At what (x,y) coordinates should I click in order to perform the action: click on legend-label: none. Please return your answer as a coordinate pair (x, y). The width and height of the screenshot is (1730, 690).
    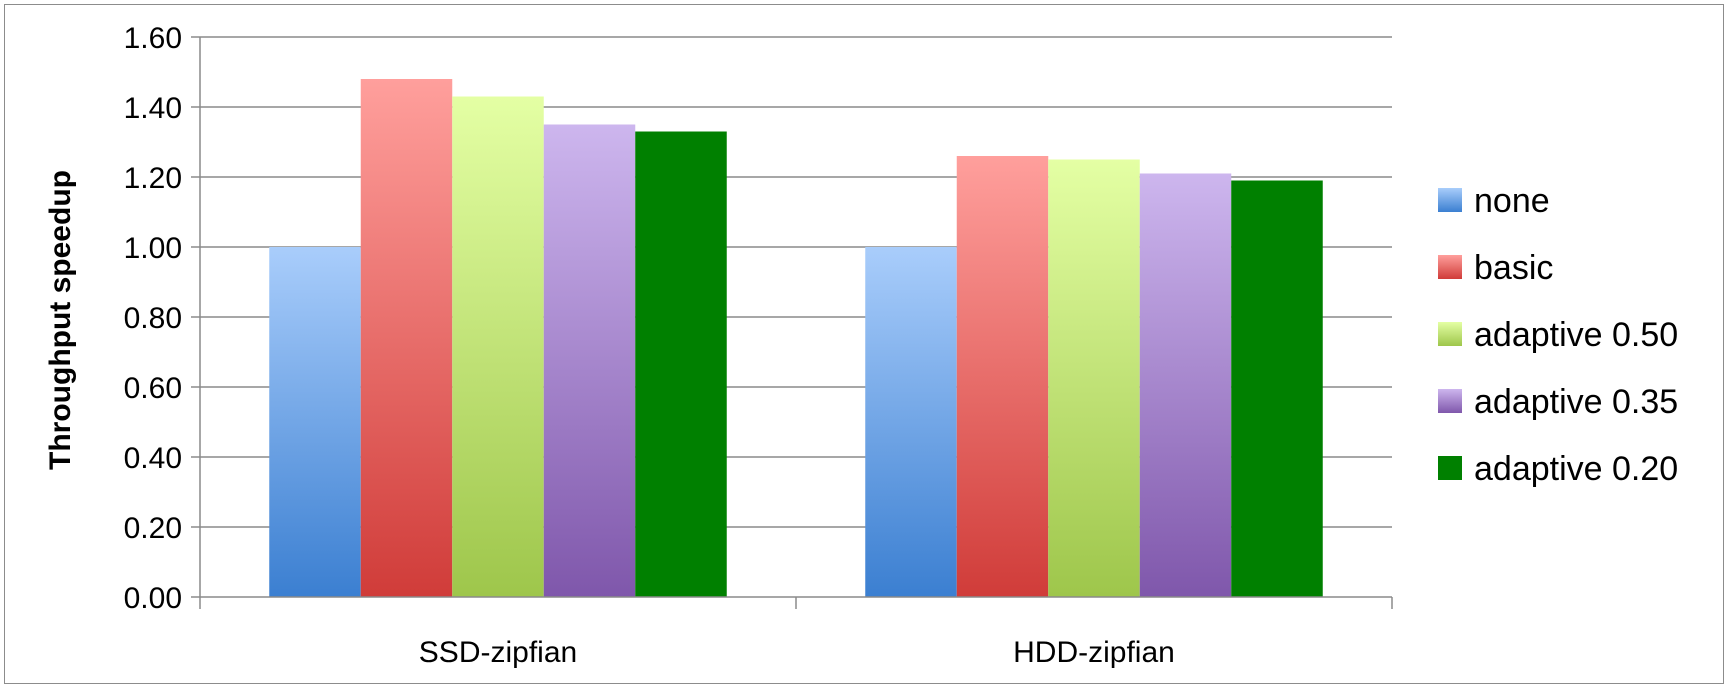
    Looking at the image, I should click on (1512, 201).